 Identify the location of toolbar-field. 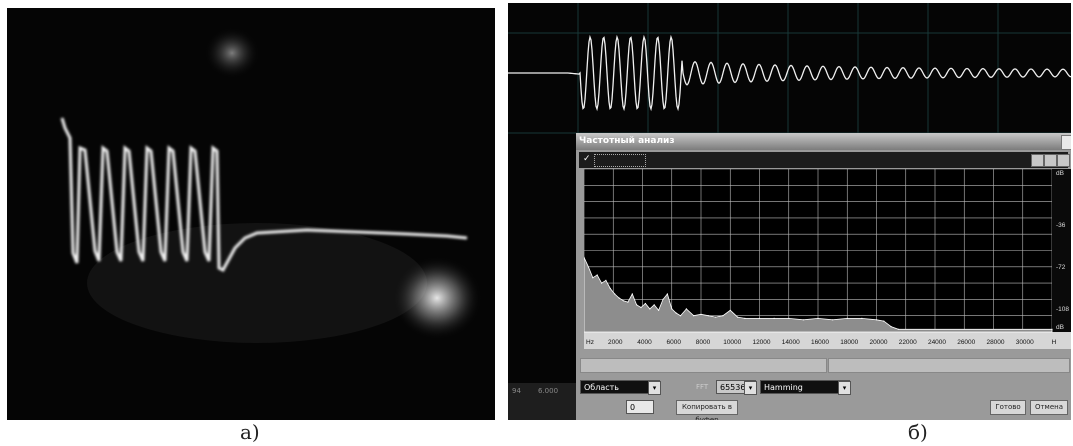
(620, 160).